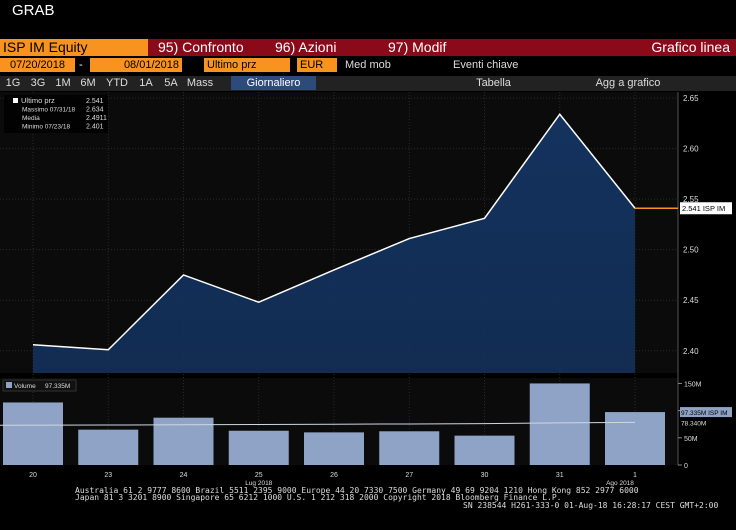 This screenshot has width=736, height=530. What do you see at coordinates (88, 83) in the screenshot?
I see `period-button: 6M` at bounding box center [88, 83].